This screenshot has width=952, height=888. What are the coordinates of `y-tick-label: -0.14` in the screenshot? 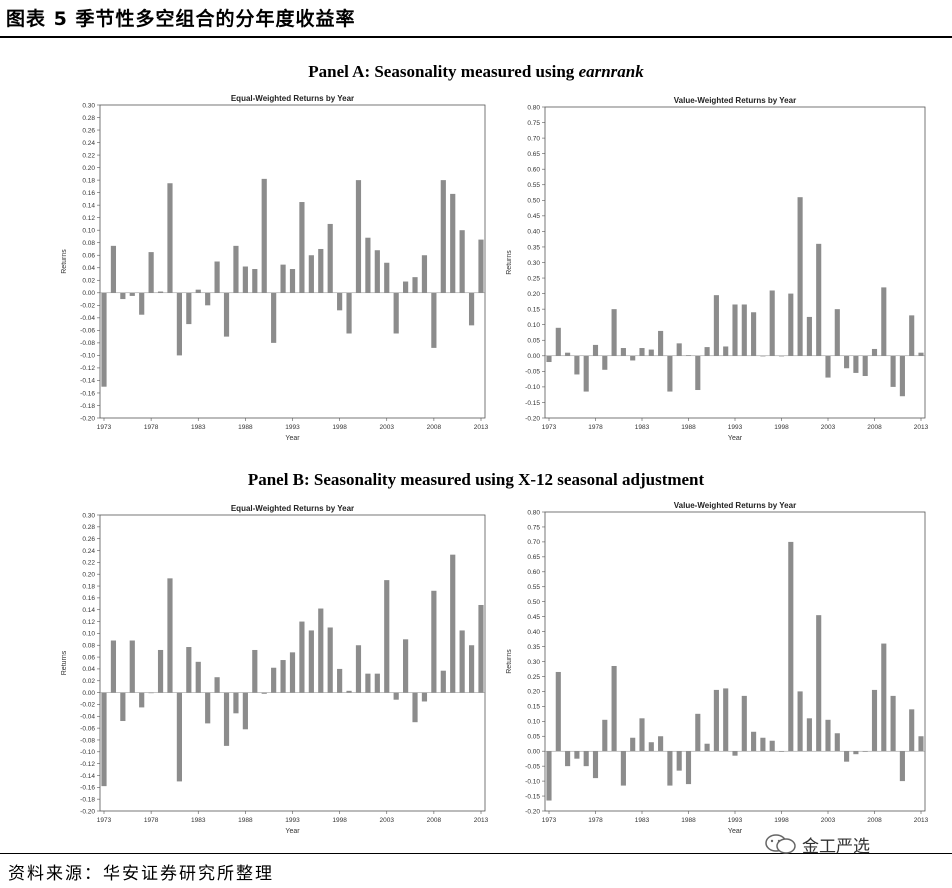 It's located at (87, 381).